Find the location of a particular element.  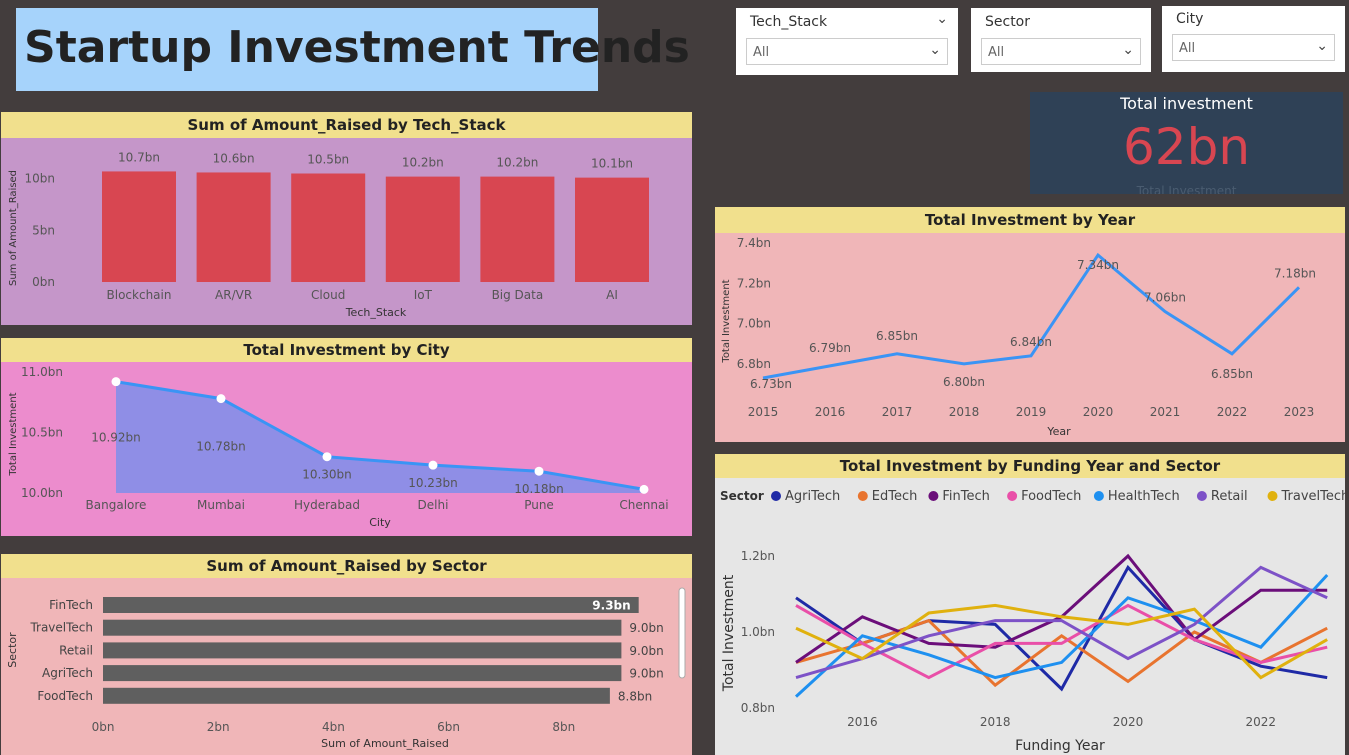

data-label: 10.23bn is located at coordinates (433, 483).